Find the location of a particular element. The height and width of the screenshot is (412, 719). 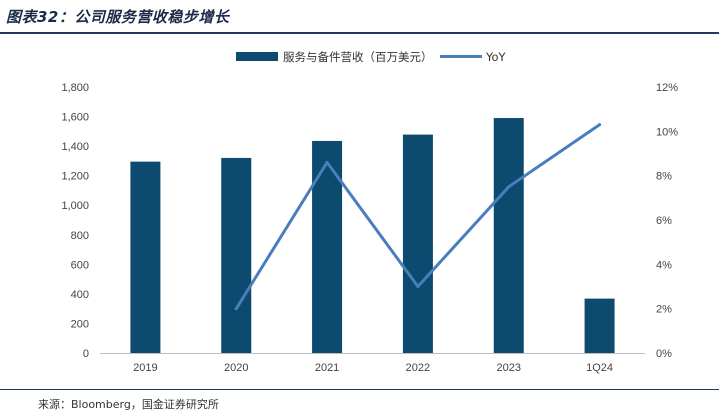

footer-rule is located at coordinates (359, 389).